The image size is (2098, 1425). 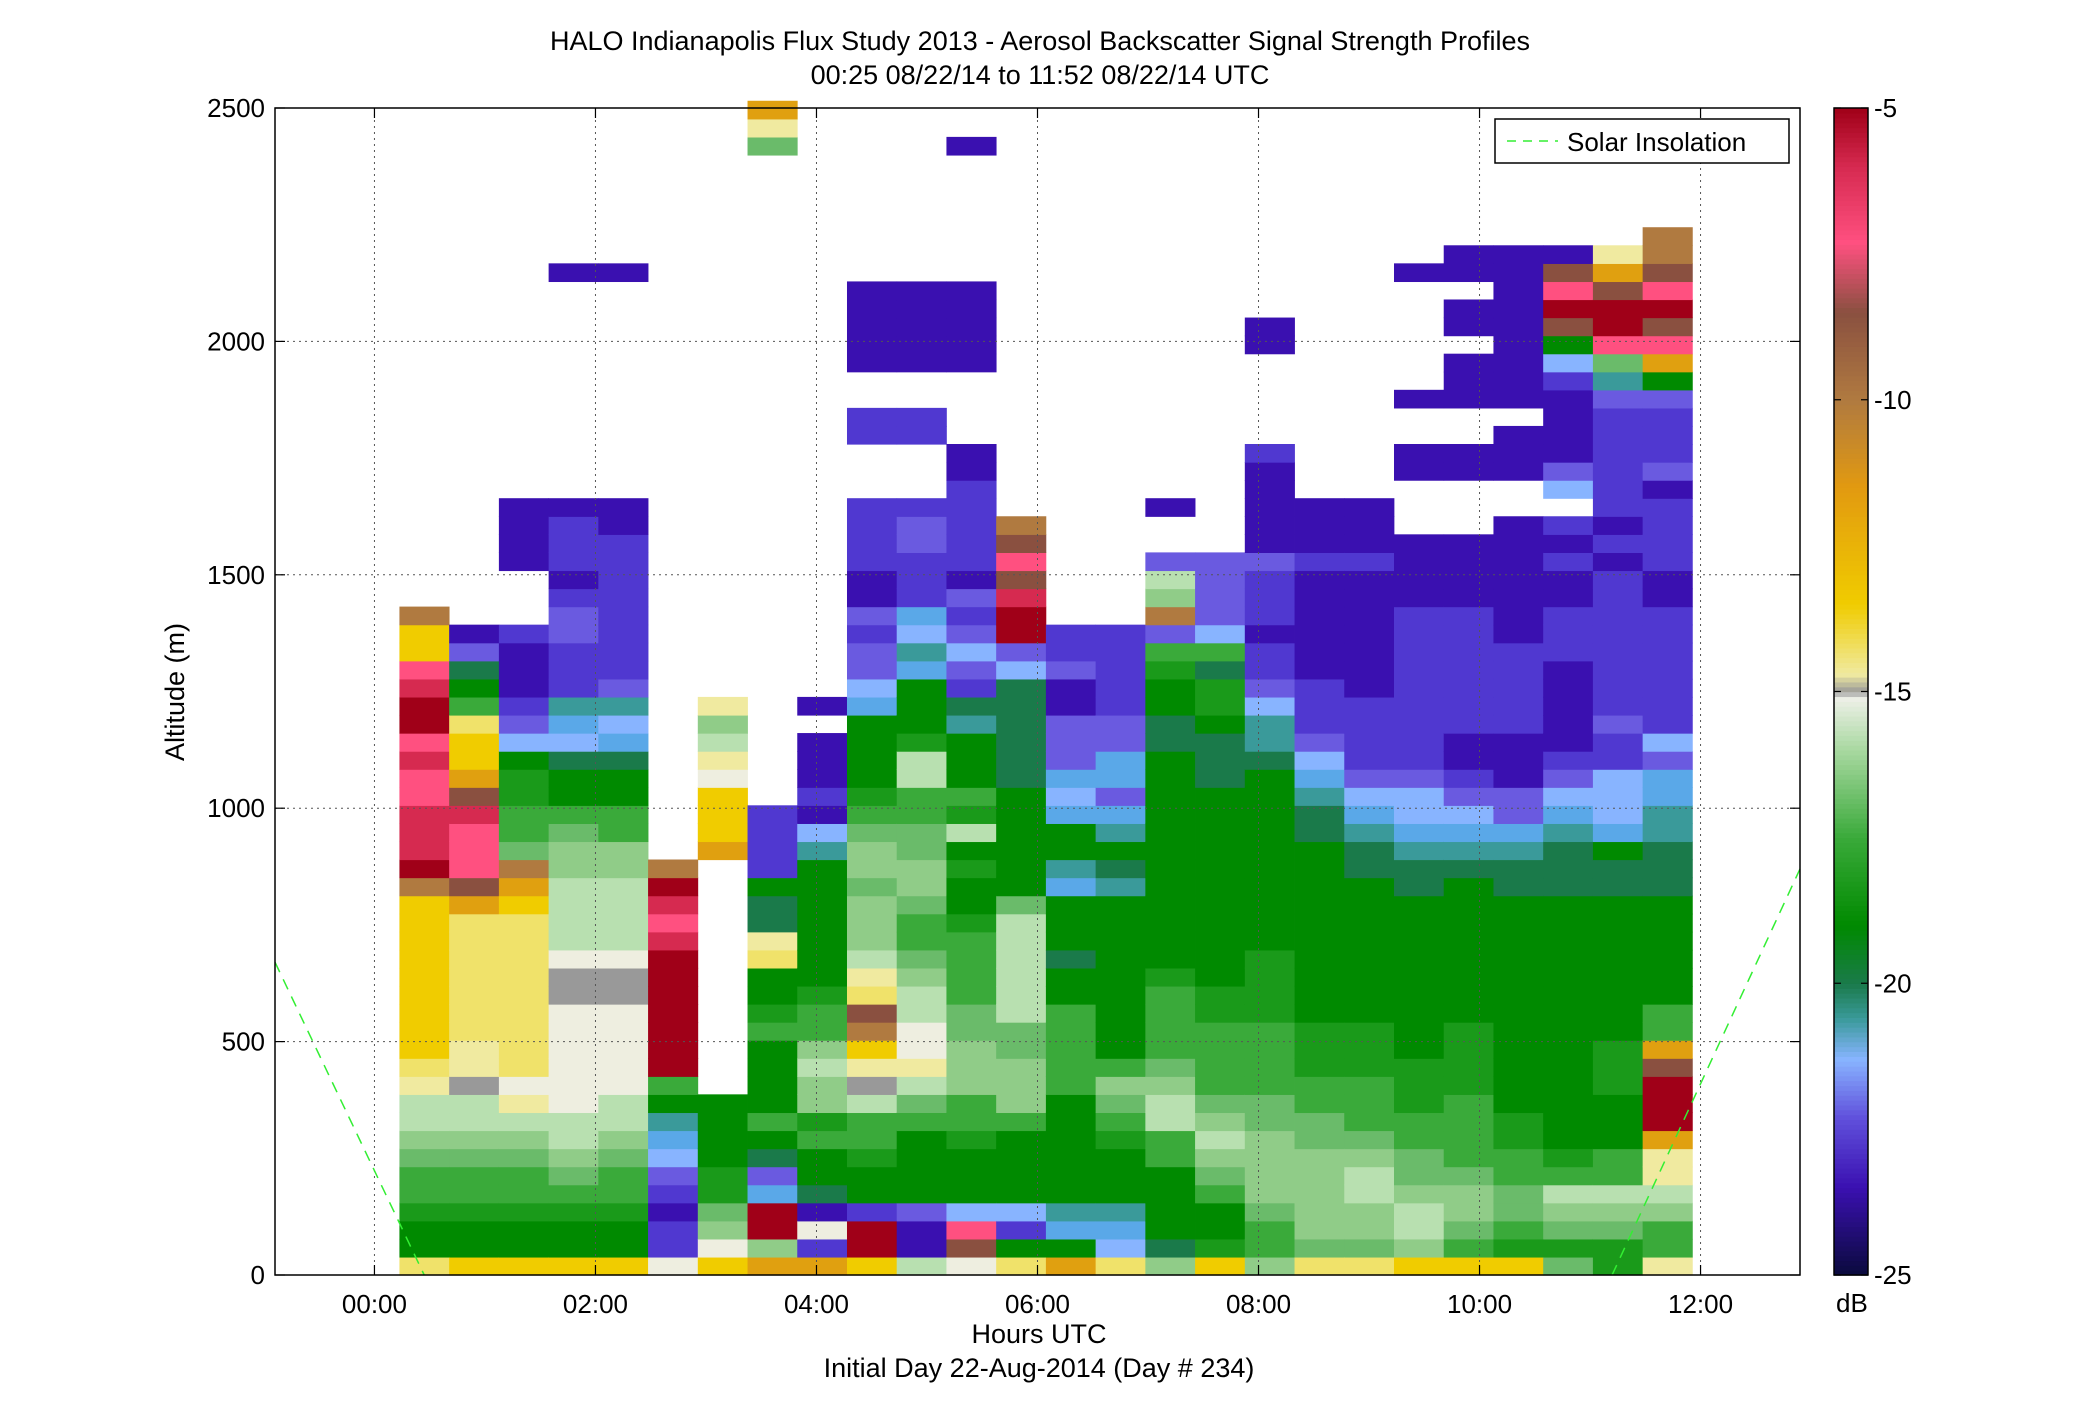 What do you see at coordinates (1873, 691) in the screenshot?
I see `colorbar-ticks: -5 -10 -15 -20 -25` at bounding box center [1873, 691].